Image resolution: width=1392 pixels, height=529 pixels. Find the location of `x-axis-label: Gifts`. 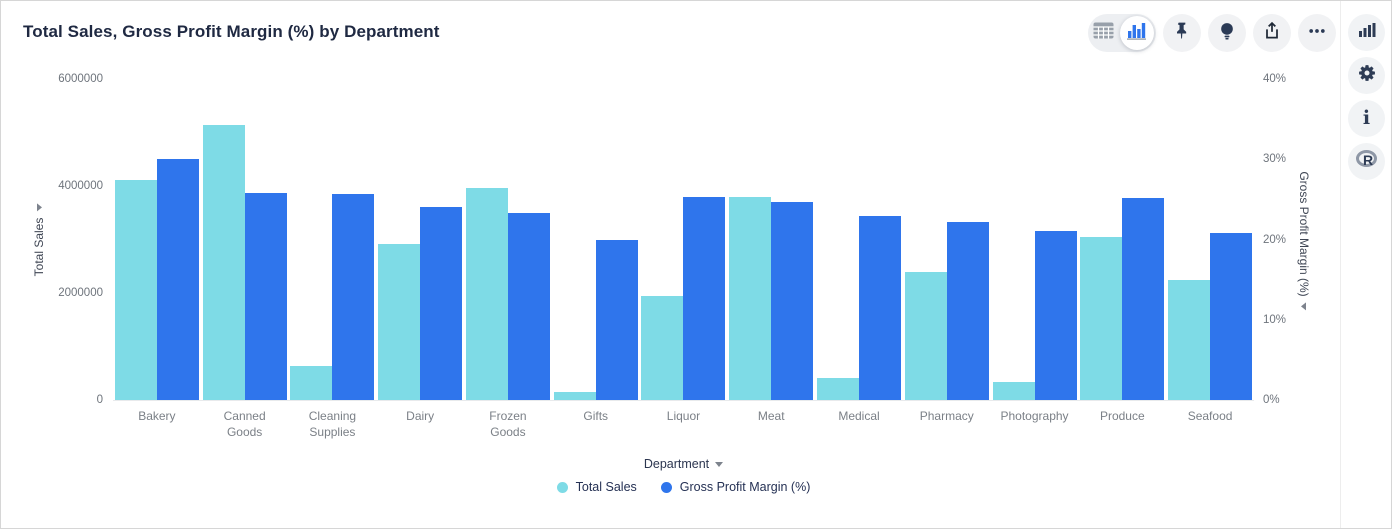

x-axis-label: Gifts is located at coordinates (596, 424).